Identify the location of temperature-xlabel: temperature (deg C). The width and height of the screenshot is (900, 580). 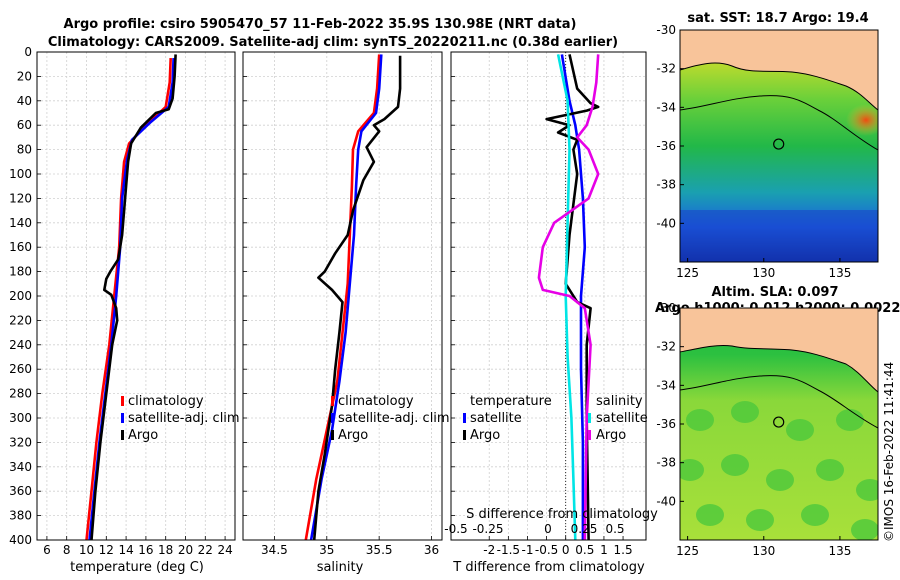
(137, 567).